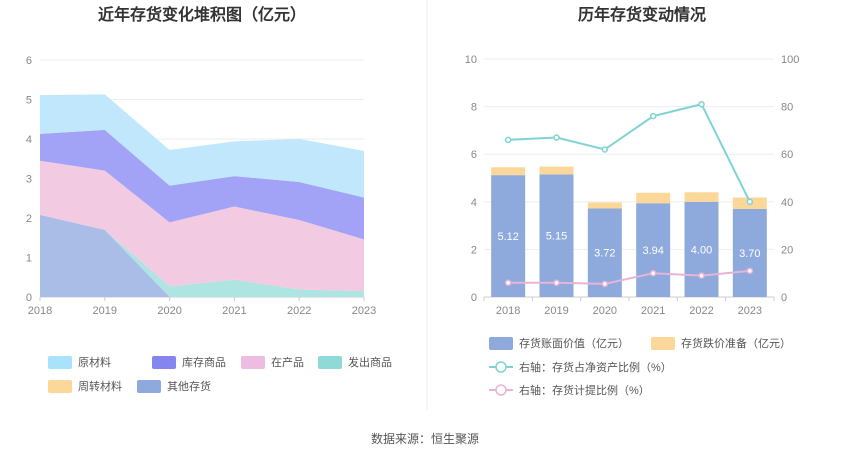  Describe the element at coordinates (790, 60) in the screenshot. I see `y2-tick-label: 100` at that location.